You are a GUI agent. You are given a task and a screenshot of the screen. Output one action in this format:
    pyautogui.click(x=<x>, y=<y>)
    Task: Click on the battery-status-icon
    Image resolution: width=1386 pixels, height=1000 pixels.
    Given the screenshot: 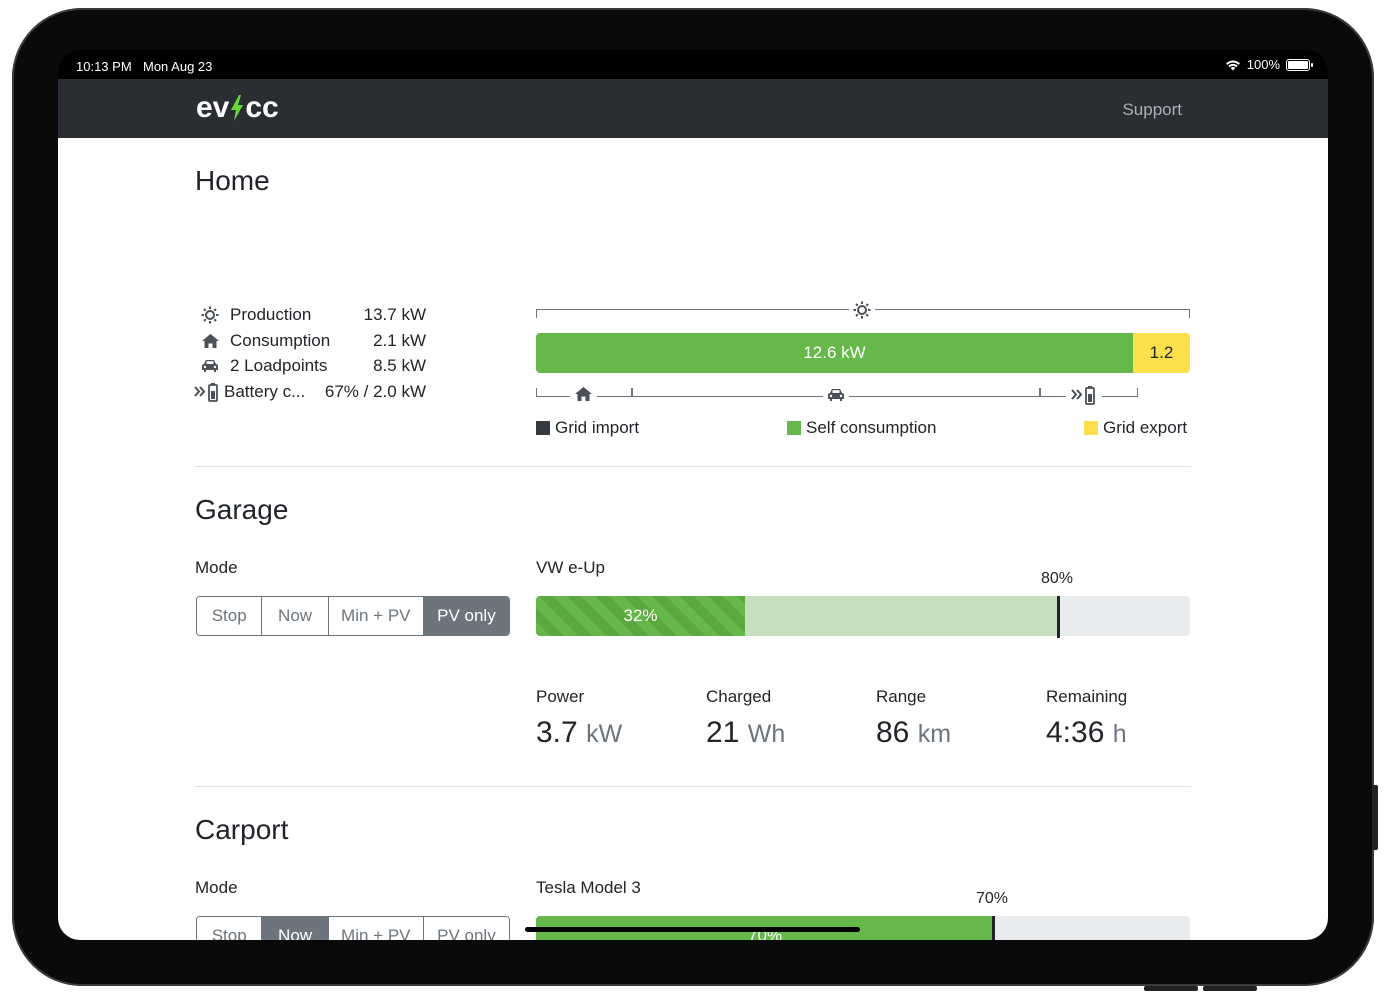 What is the action you would take?
    pyautogui.click(x=1299, y=64)
    